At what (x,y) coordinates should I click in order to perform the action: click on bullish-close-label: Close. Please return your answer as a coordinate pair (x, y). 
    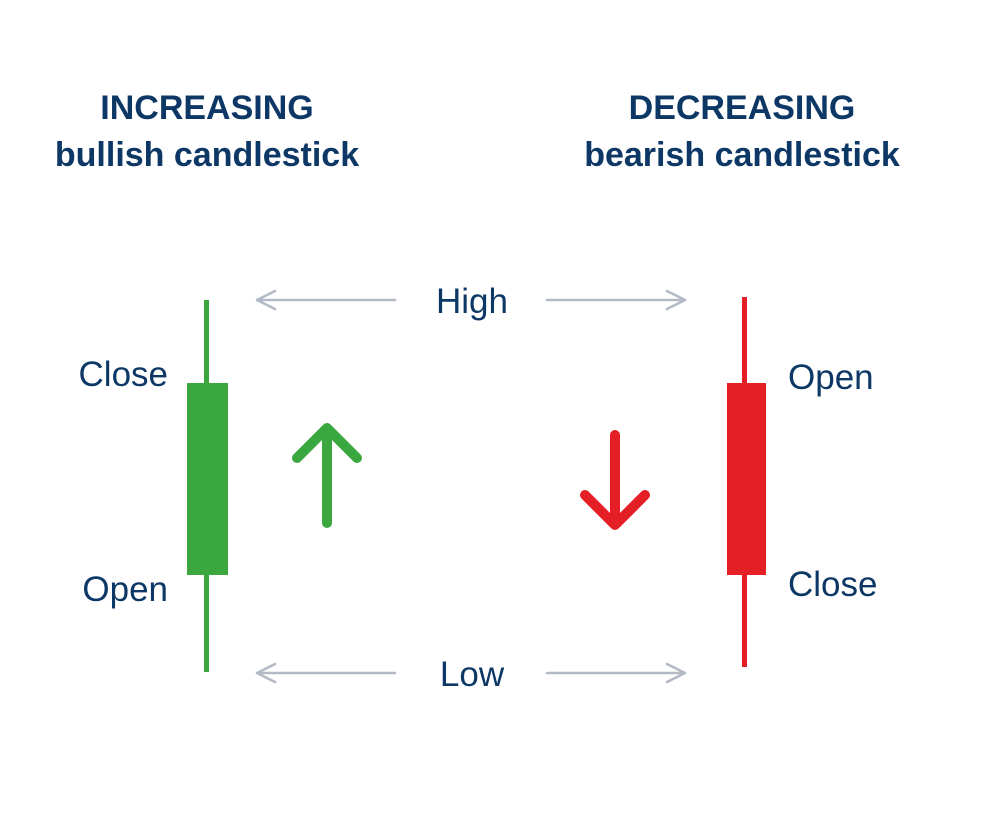
    Looking at the image, I should click on (123, 374).